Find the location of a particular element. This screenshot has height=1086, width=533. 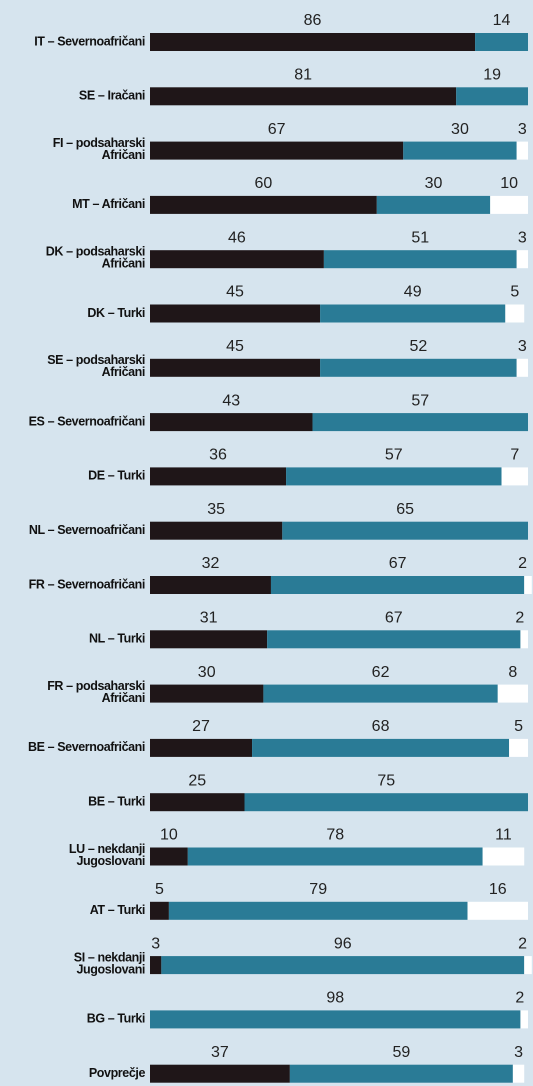

category-label: DK – podsaharski is located at coordinates (95, 251).